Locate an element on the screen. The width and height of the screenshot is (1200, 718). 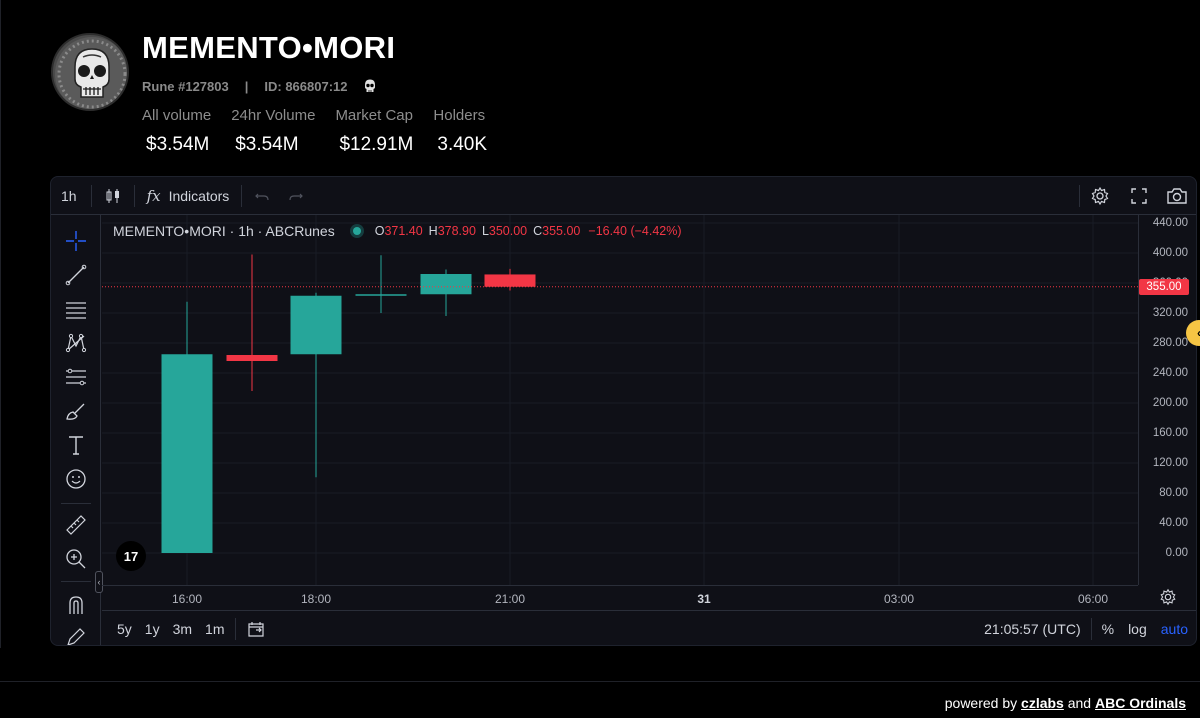
redo-icon is located at coordinates (296, 196).